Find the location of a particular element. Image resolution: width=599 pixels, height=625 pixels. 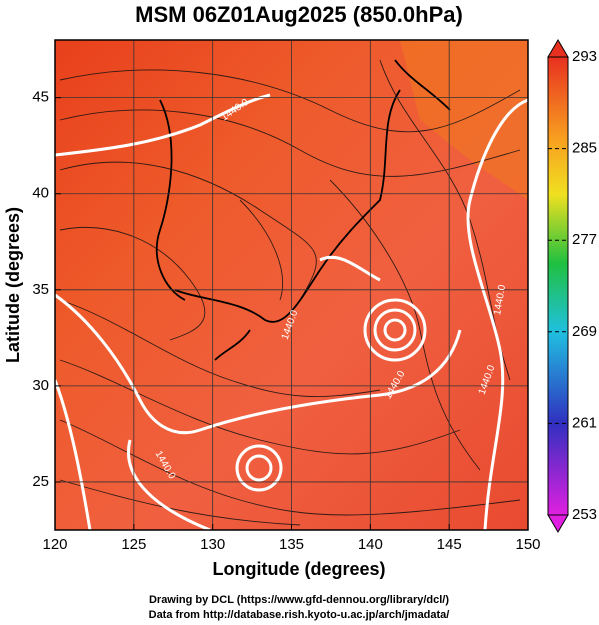

x-axis-label: Longitude (degrees) is located at coordinates (298, 569).